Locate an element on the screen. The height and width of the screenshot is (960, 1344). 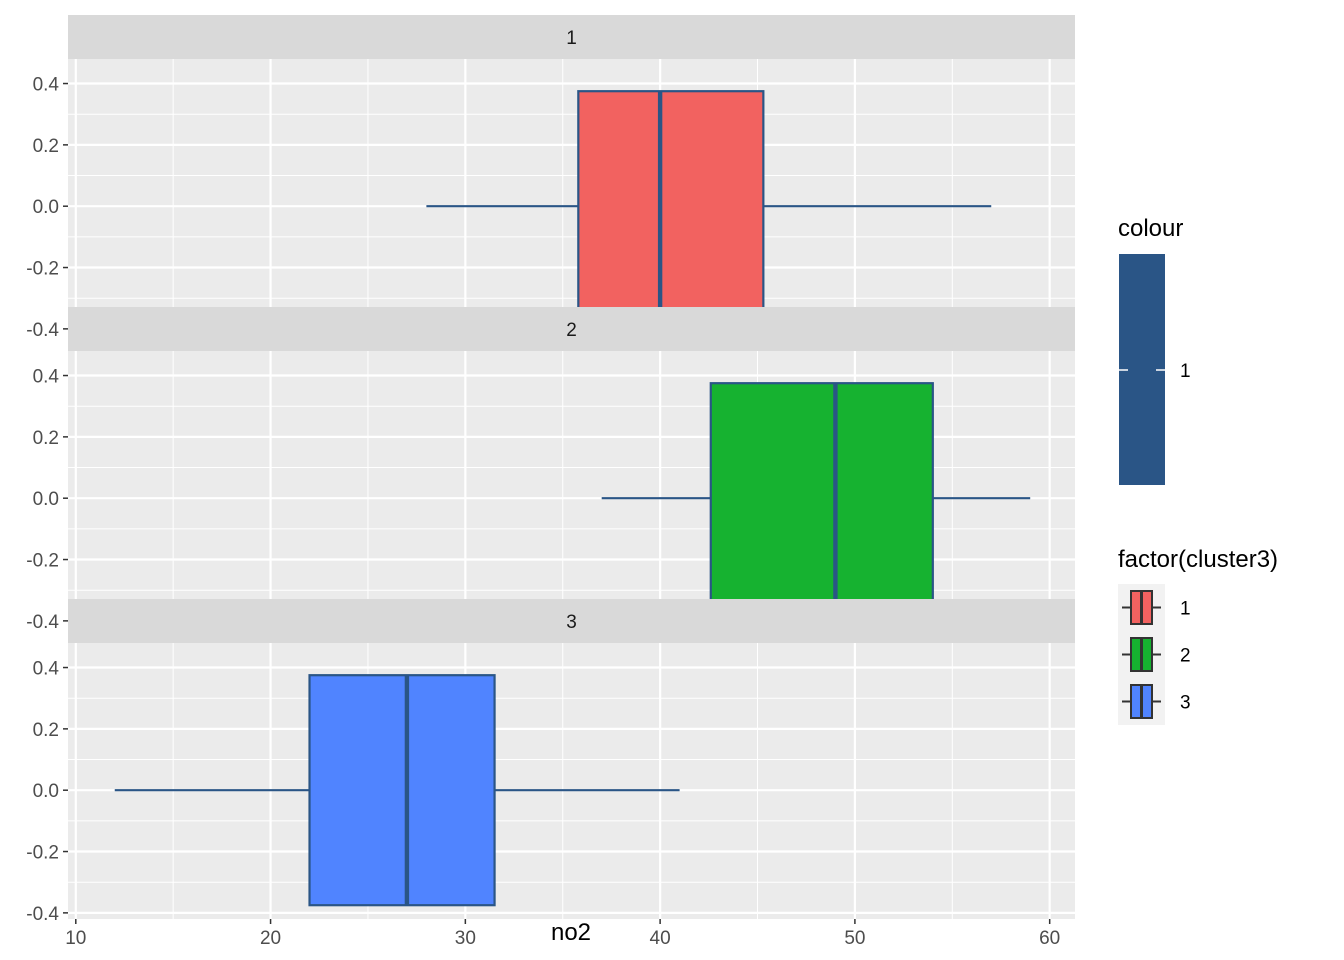
facet-strip-label: 1 is located at coordinates (571, 38).